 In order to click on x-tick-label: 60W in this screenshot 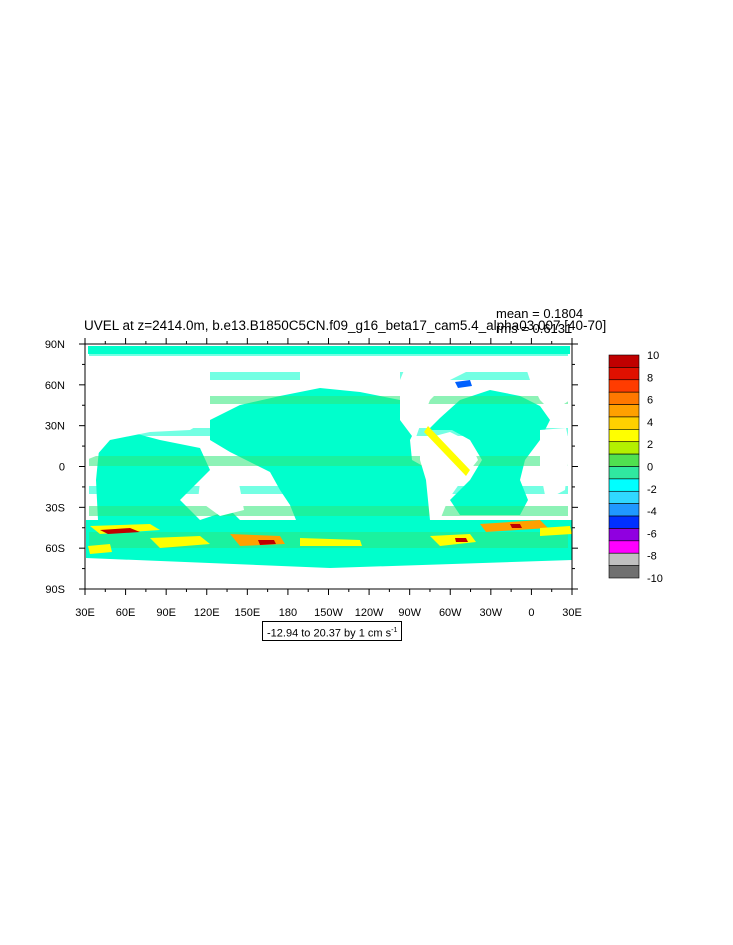, I will do `click(450, 613)`.